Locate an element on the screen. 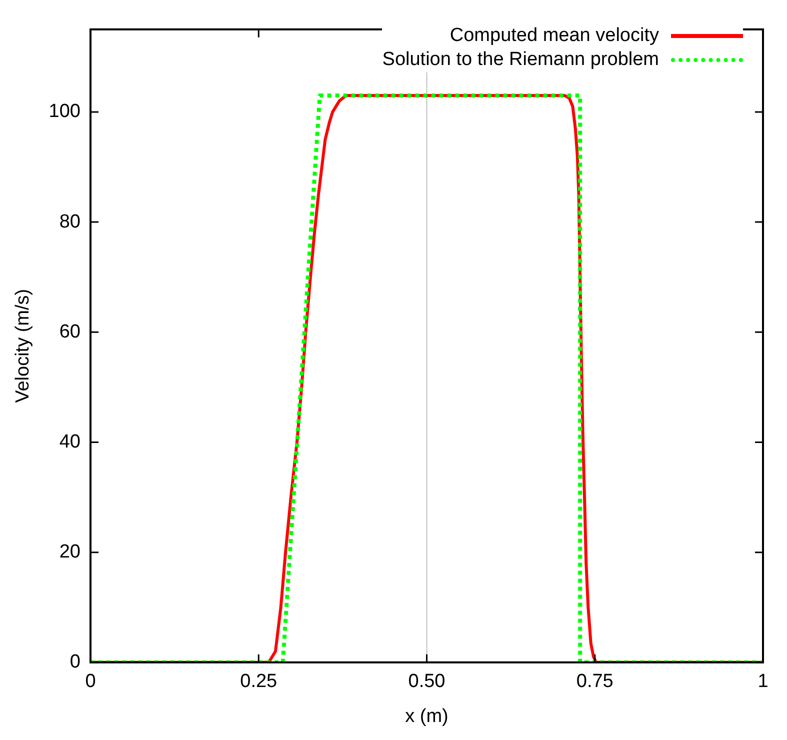 The image size is (787, 740). y-tick-label: 100 is located at coordinates (64, 111).